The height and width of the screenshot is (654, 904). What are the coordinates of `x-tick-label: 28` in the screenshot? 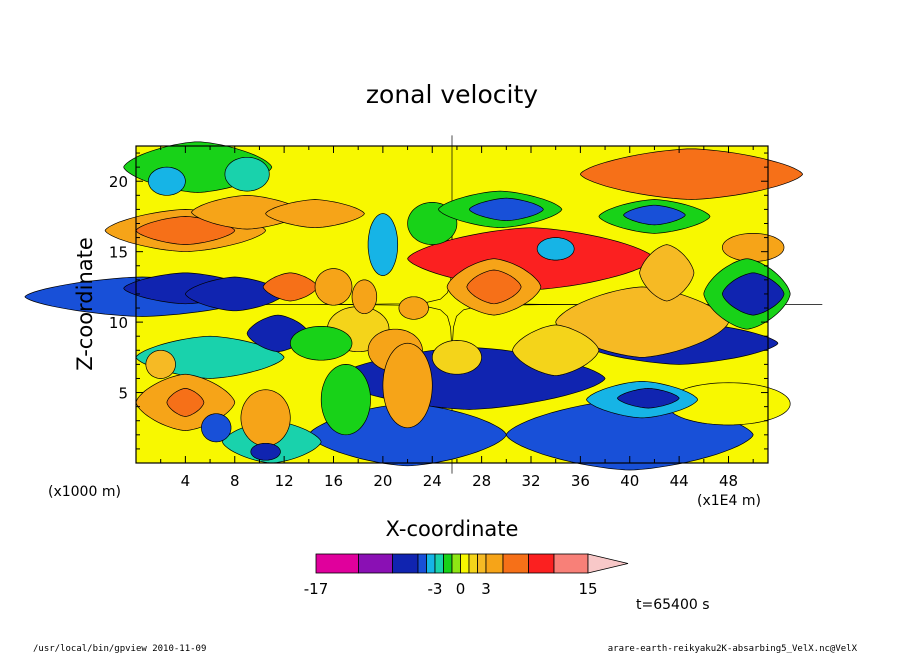 It's located at (481, 481).